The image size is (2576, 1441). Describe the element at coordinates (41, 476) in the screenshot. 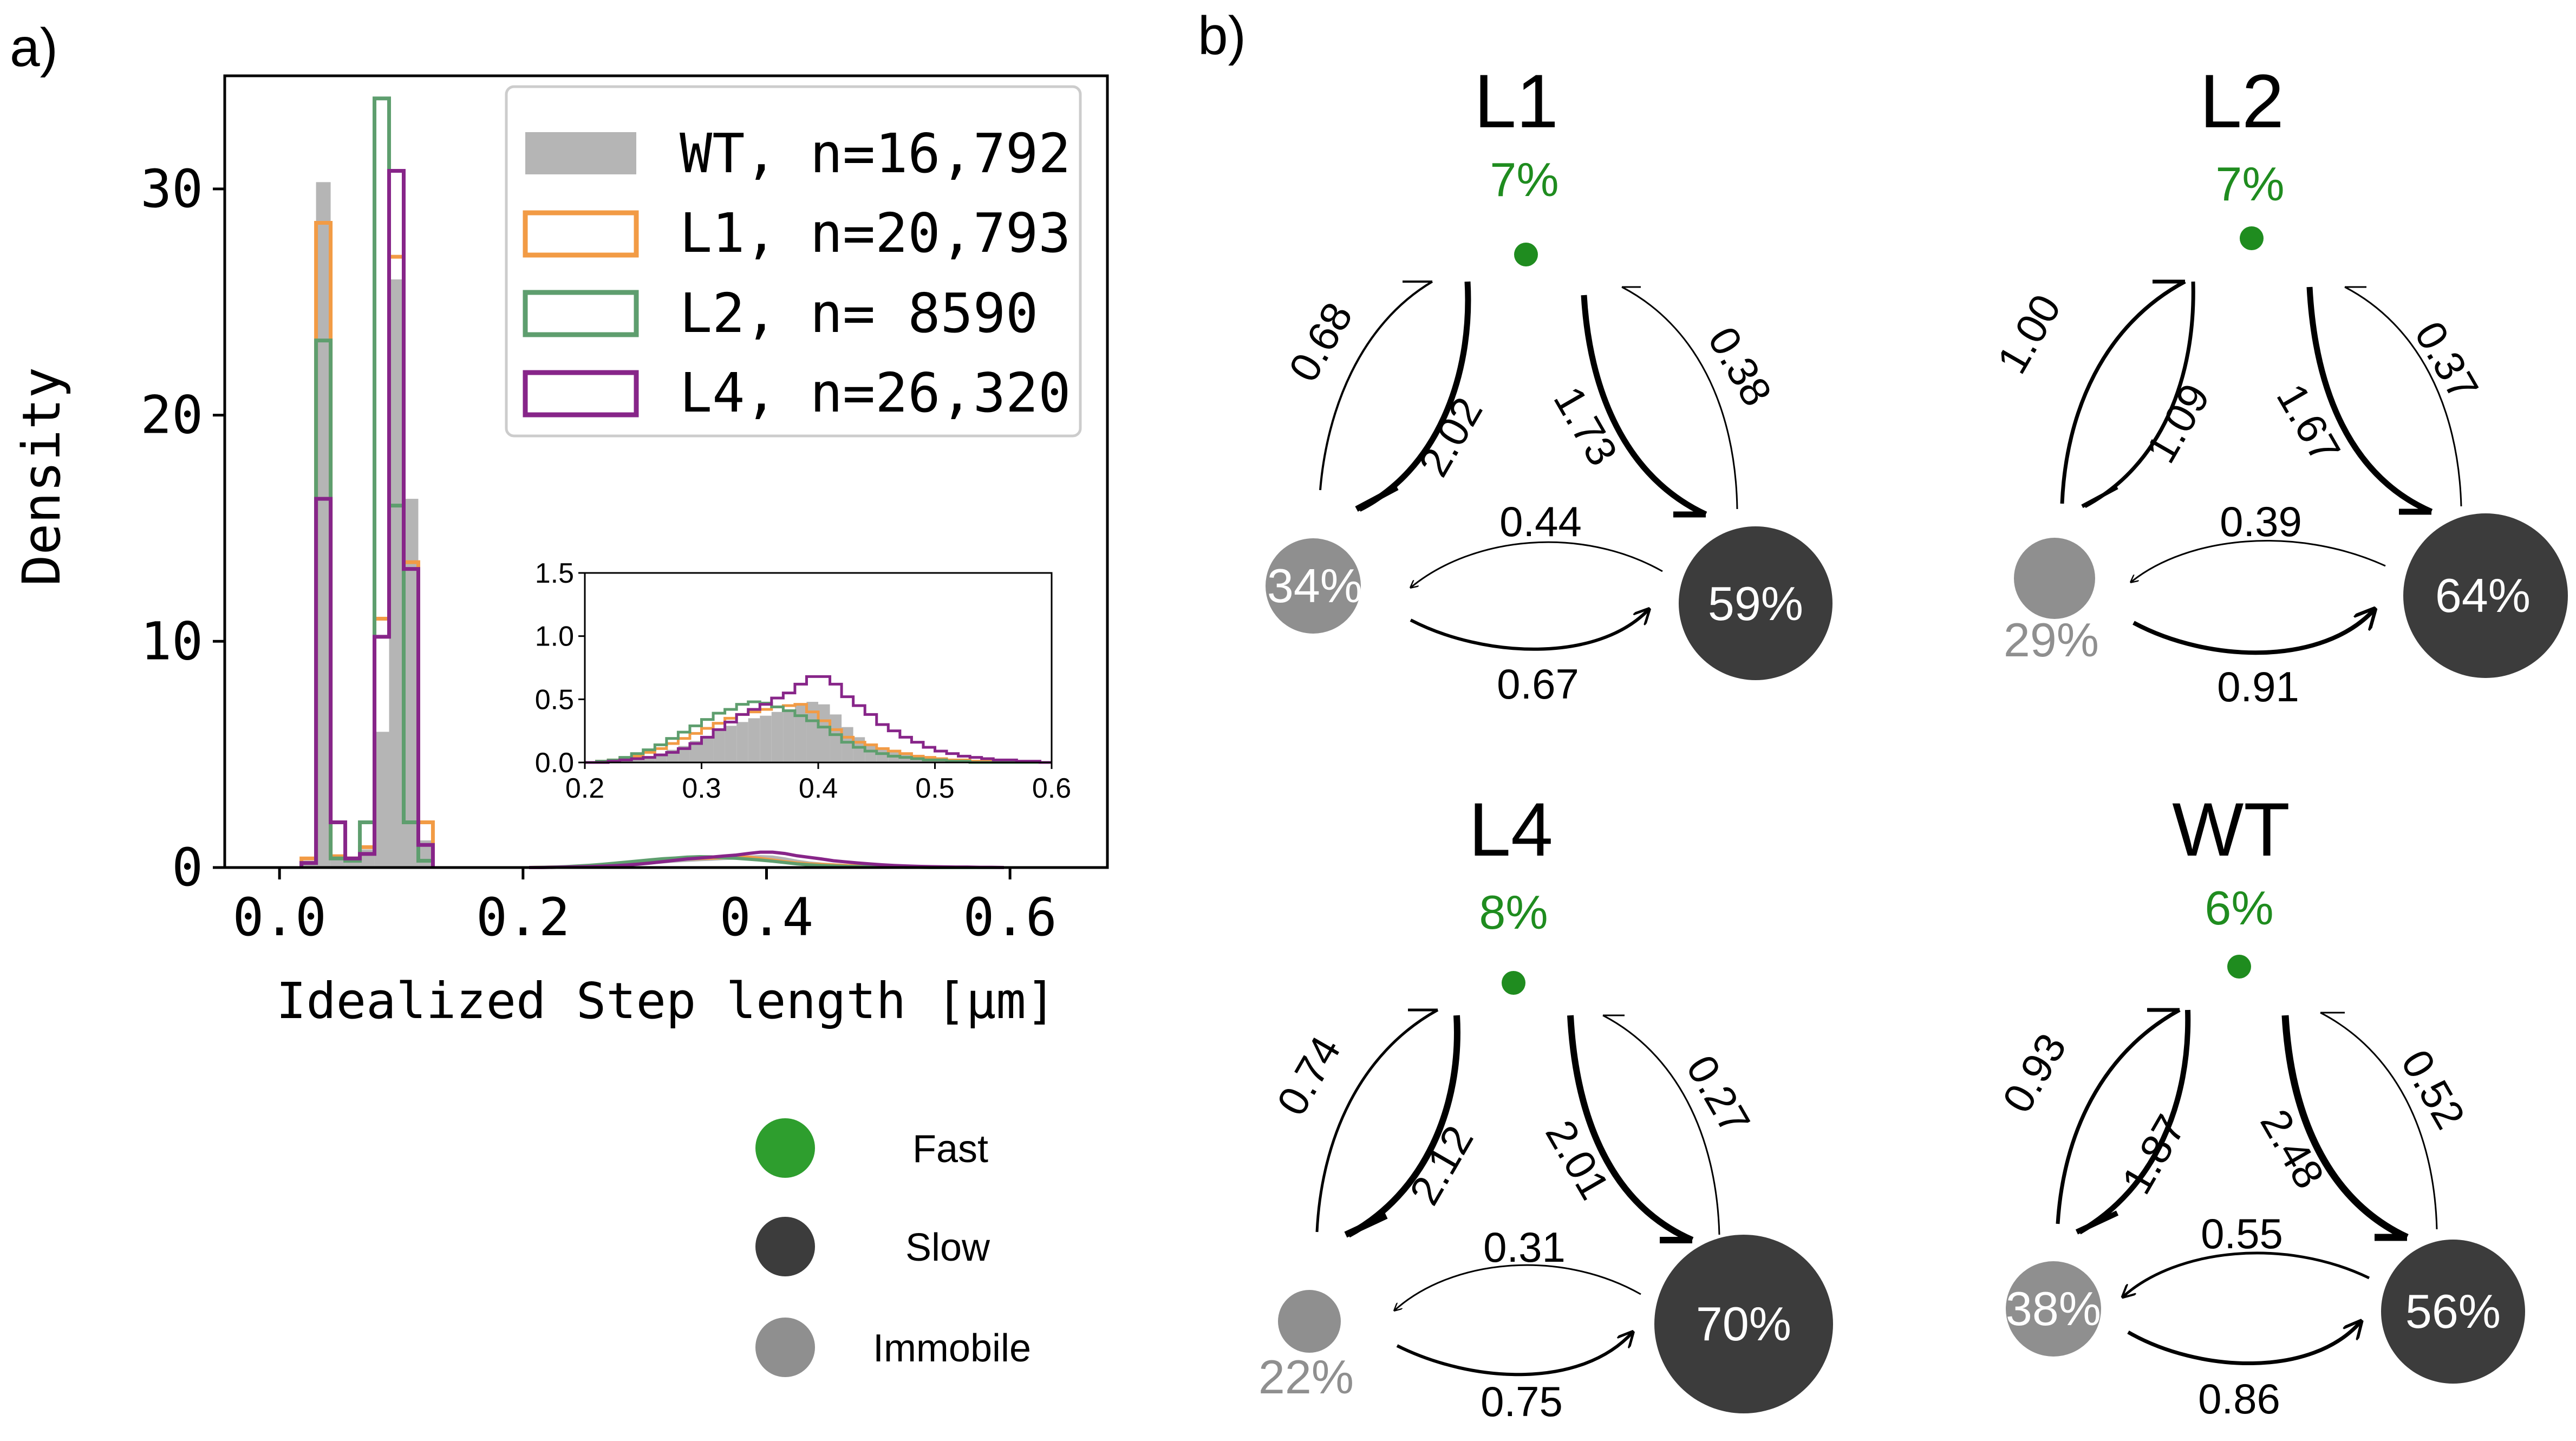

I see `y-axis-label: Density` at that location.